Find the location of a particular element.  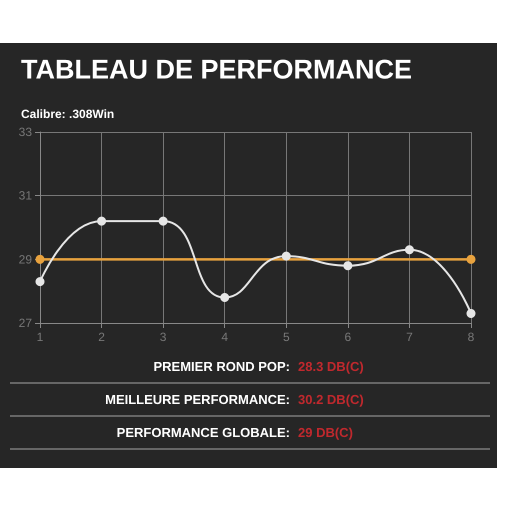

y-tick-label: 27 is located at coordinates (25, 323).